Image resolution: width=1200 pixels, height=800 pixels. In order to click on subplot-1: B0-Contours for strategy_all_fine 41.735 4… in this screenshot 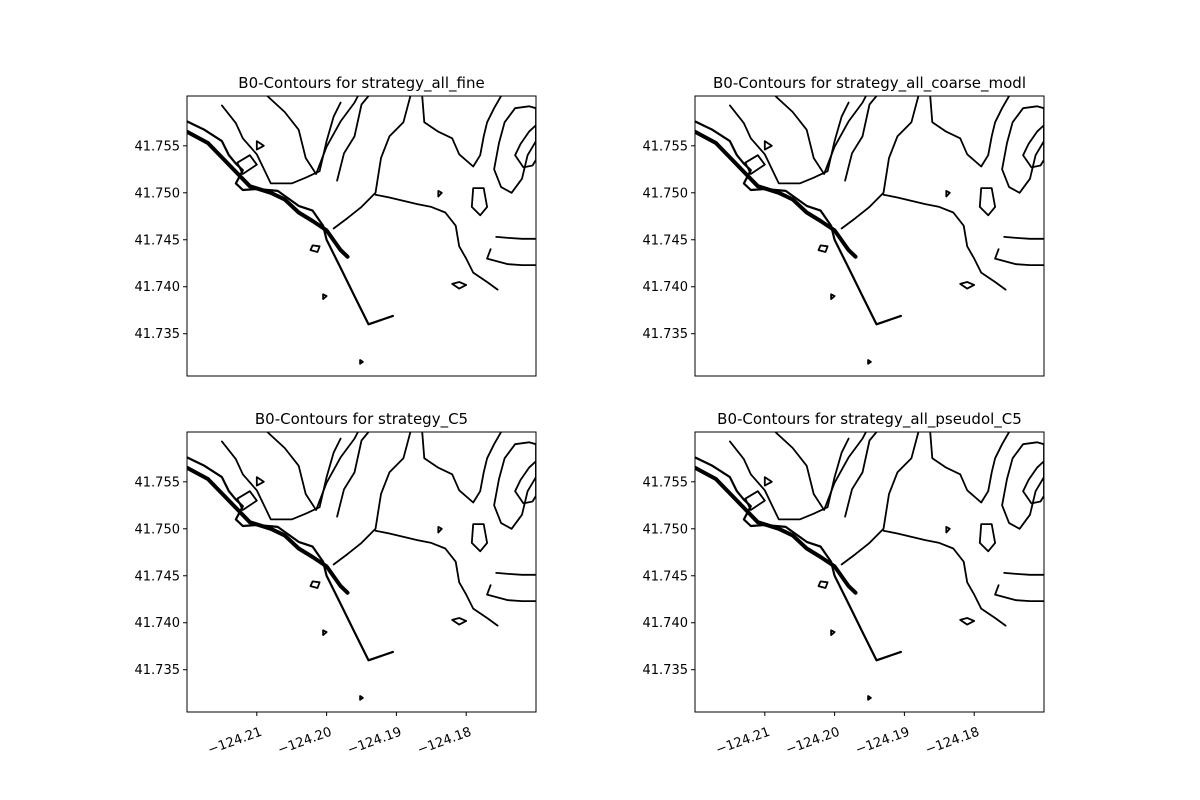, I will do `click(336, 225)`.